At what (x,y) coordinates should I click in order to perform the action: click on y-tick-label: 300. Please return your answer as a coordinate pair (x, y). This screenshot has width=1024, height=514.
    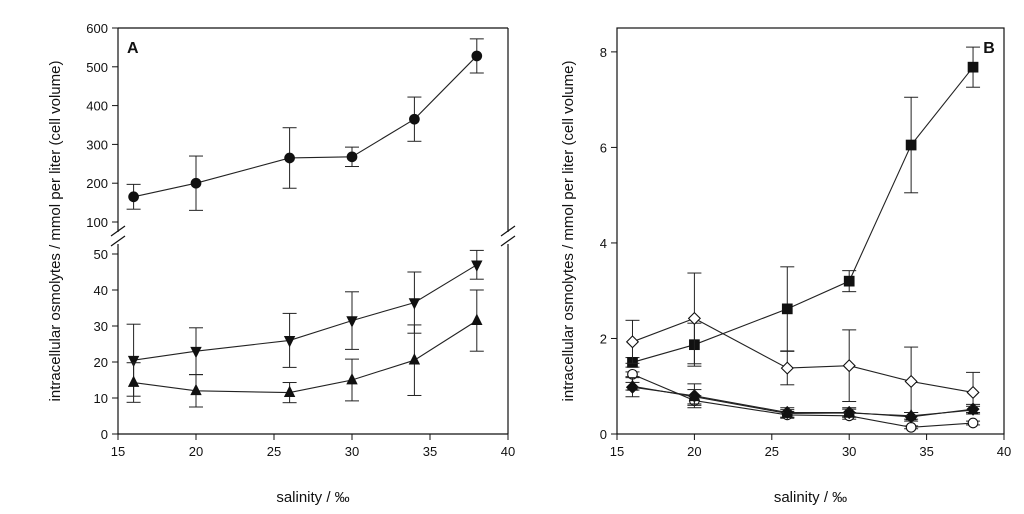
    Looking at the image, I should click on (97, 144).